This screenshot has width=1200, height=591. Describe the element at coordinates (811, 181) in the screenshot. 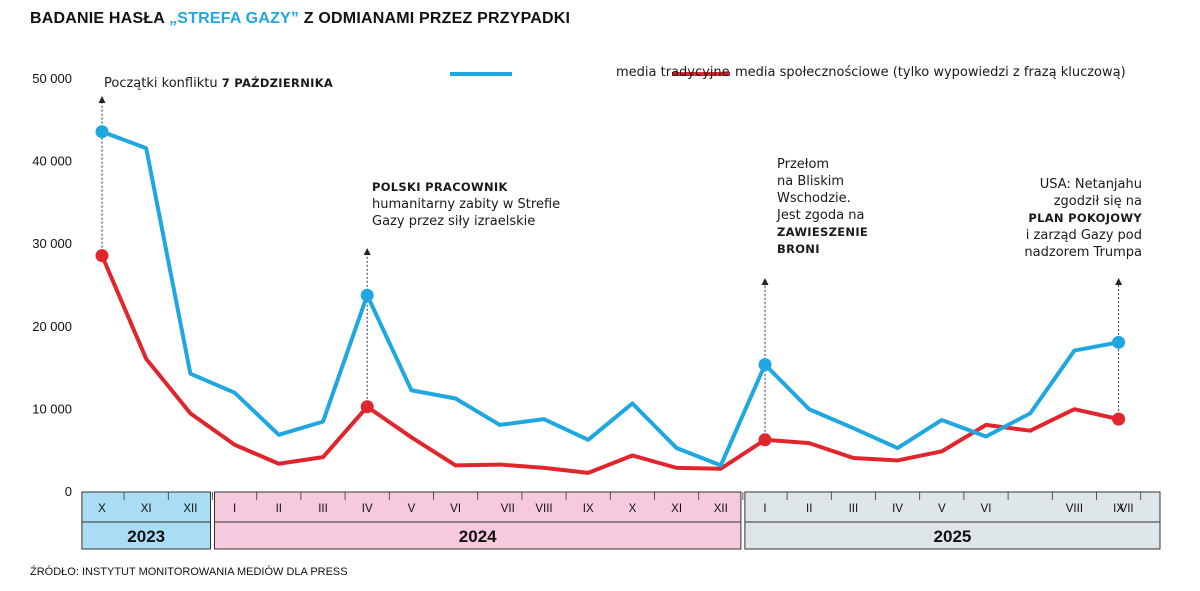

I see `annotation-ceasefire-l2: na Bliskim` at that location.